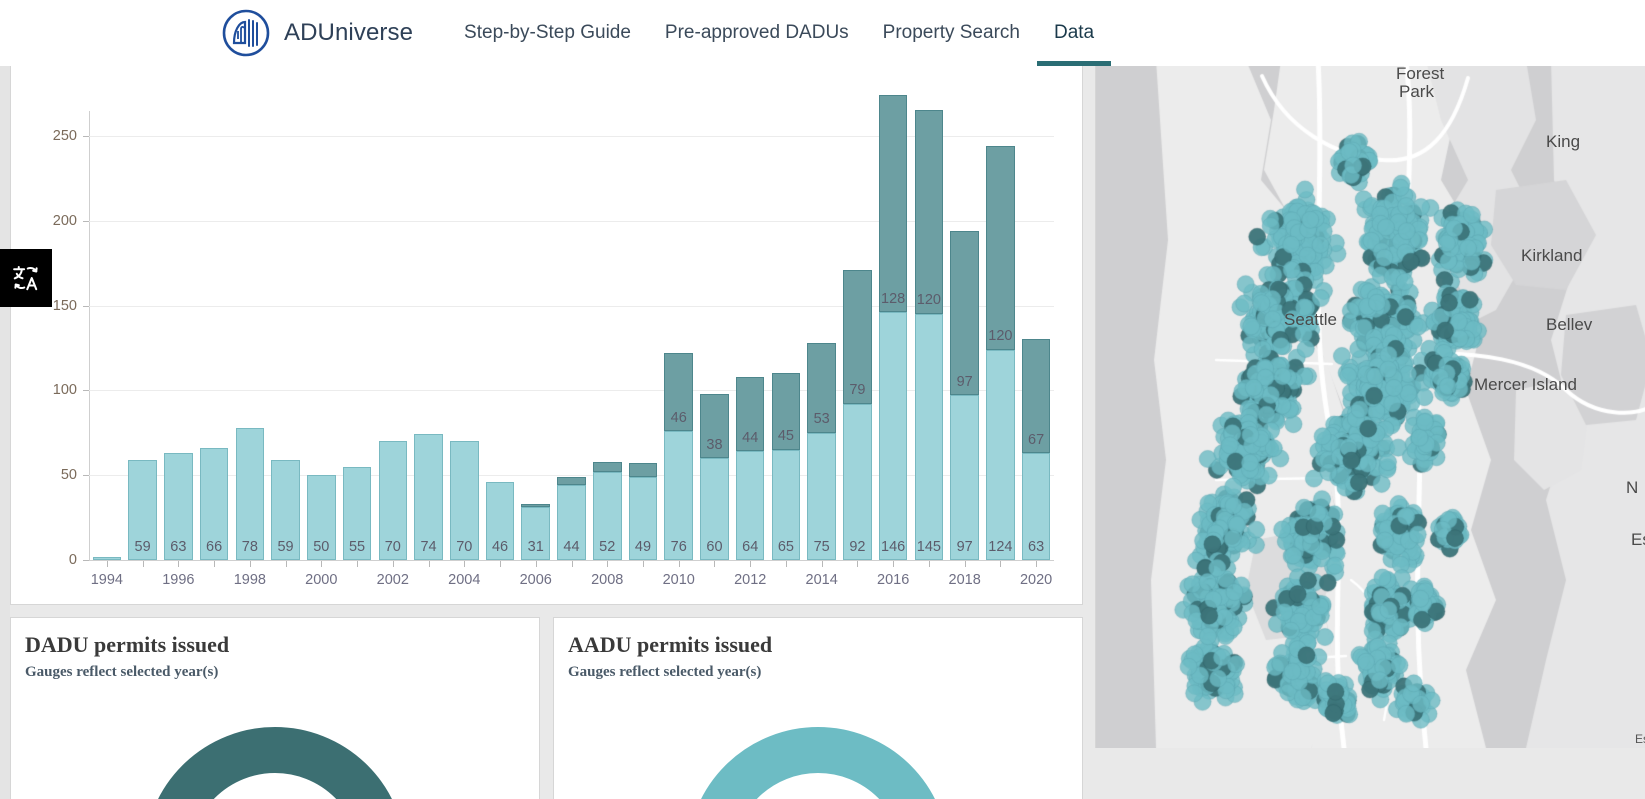 This screenshot has height=799, width=1645. Describe the element at coordinates (643, 546) in the screenshot. I see `bar-value-label: 49` at that location.